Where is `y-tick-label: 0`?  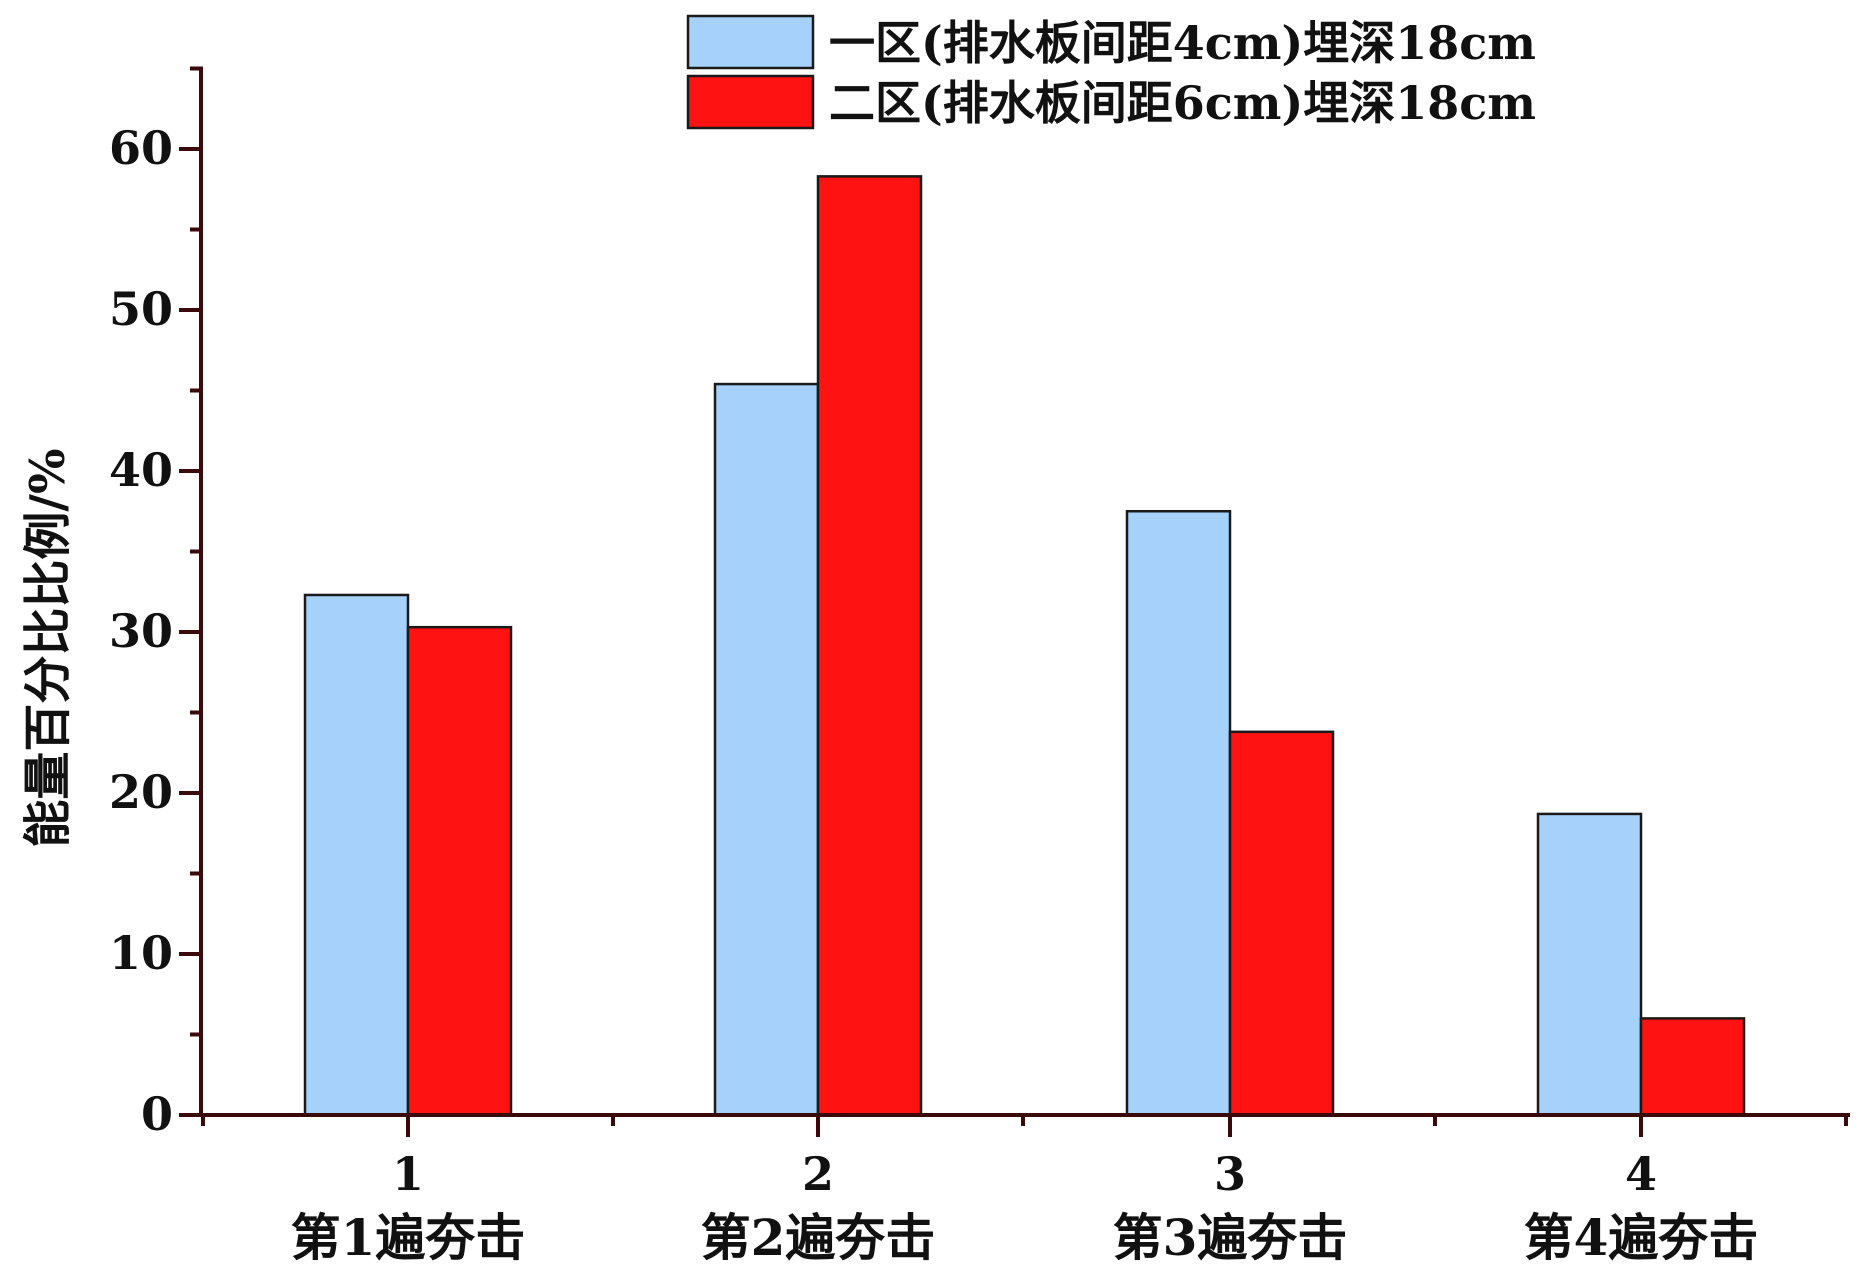
y-tick-label: 0 is located at coordinates (157, 1114).